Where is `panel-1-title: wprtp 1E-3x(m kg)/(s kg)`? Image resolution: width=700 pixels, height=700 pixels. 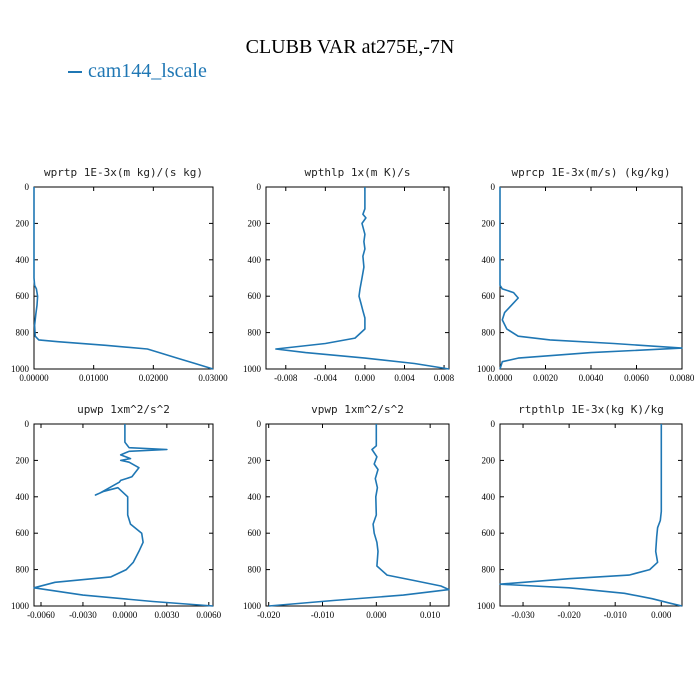 panel-1-title: wprtp 1E-3x(m kg)/(s kg) is located at coordinates (123, 172).